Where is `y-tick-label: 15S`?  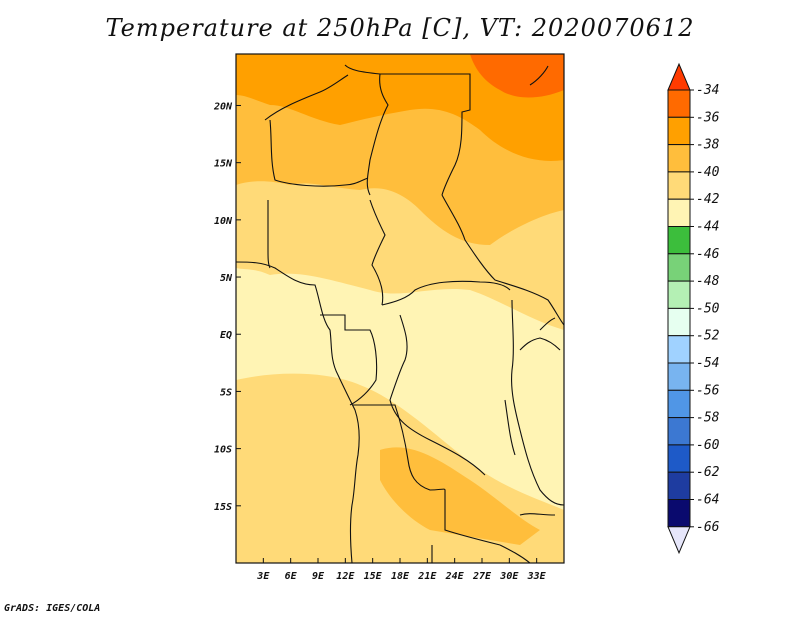 y-tick-label: 15S is located at coordinates (223, 507).